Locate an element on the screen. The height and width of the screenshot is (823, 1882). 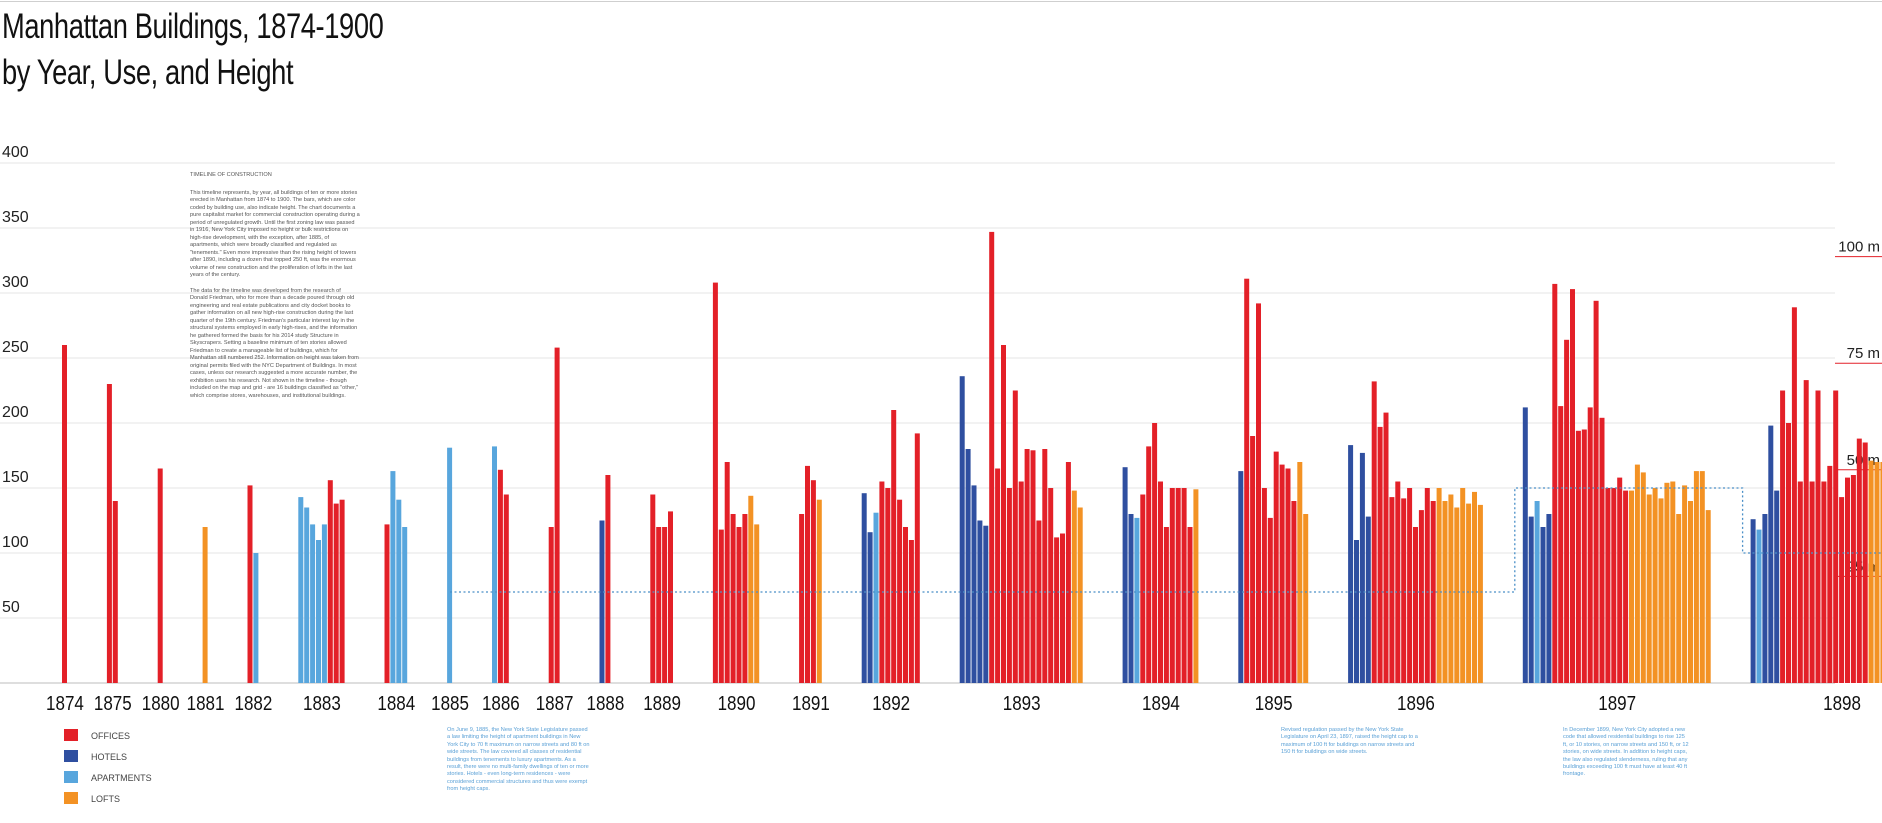
x-tick-label: 1874 is located at coordinates (65, 703).